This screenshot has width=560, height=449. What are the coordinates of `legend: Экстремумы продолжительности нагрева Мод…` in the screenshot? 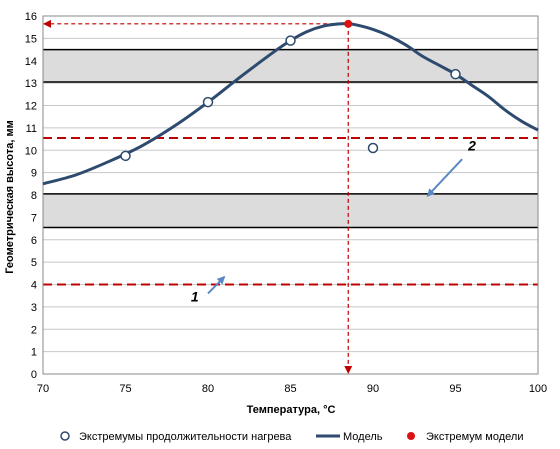 It's located at (291, 437).